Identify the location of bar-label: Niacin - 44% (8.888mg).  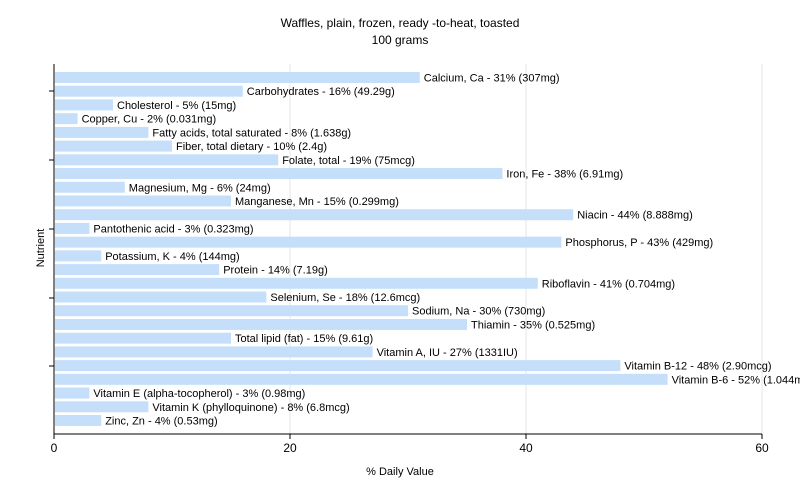
(635, 216).